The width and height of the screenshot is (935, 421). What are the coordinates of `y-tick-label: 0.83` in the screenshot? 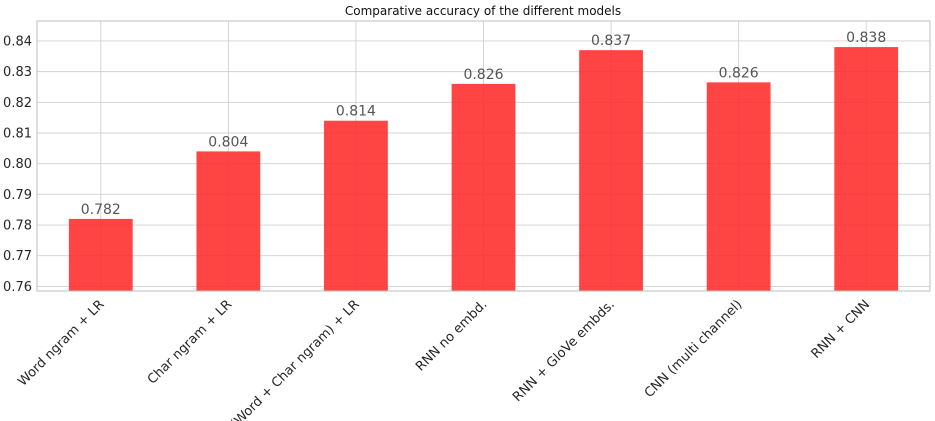 It's located at (17, 72).